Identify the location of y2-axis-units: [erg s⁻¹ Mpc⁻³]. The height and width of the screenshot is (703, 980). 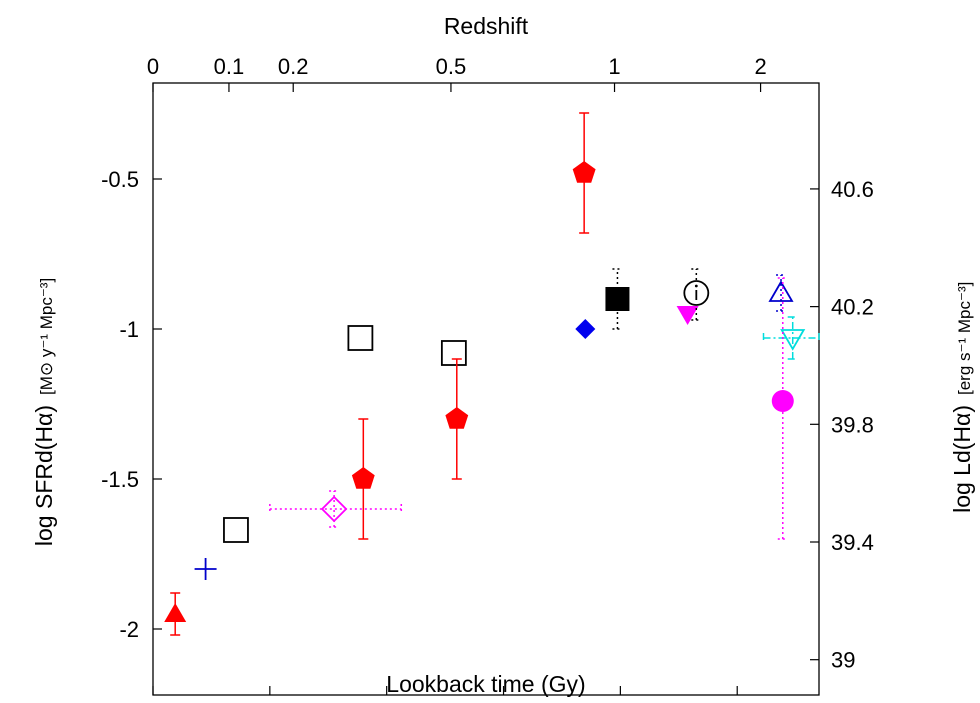
(964, 338).